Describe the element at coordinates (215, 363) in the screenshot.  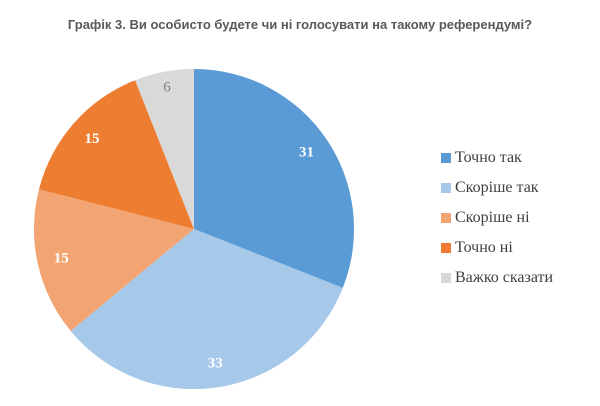
I see `slice-value-label: 33` at that location.